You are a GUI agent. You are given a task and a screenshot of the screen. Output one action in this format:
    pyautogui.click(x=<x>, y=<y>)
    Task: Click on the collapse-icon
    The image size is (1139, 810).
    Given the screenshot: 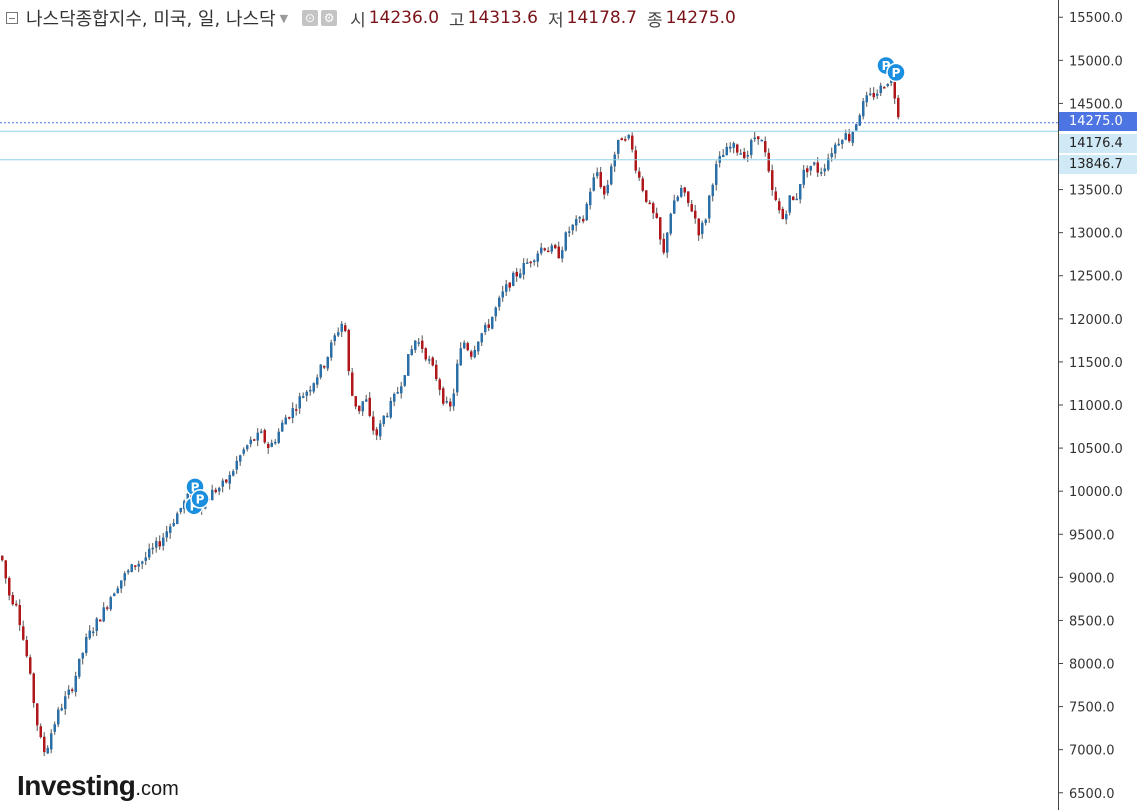 What is the action you would take?
    pyautogui.click(x=12, y=18)
    